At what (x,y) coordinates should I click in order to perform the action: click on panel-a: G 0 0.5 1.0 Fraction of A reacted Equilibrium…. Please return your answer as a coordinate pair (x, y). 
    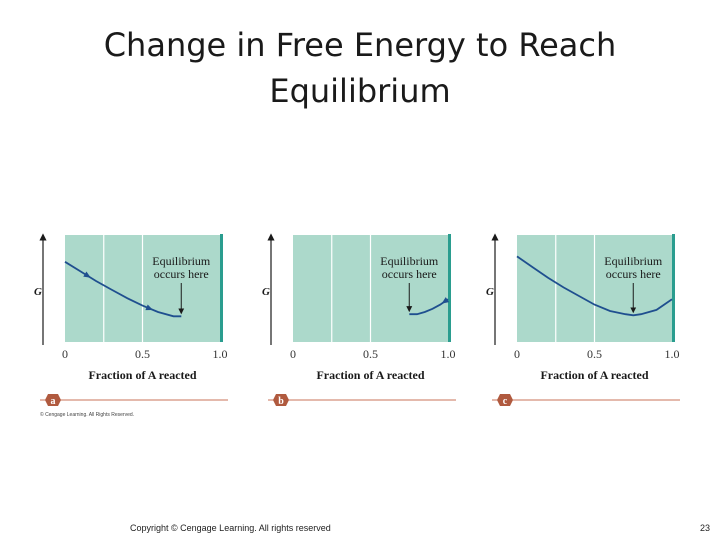
    Looking at the image, I should click on (131, 320).